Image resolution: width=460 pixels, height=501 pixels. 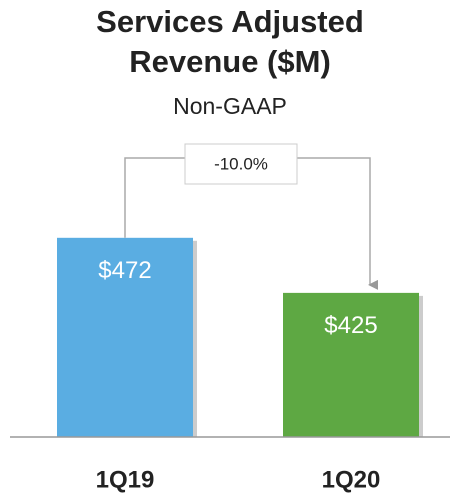 I want to click on chart-title: Services Adjusted Revenue ($M), so click(x=230, y=41).